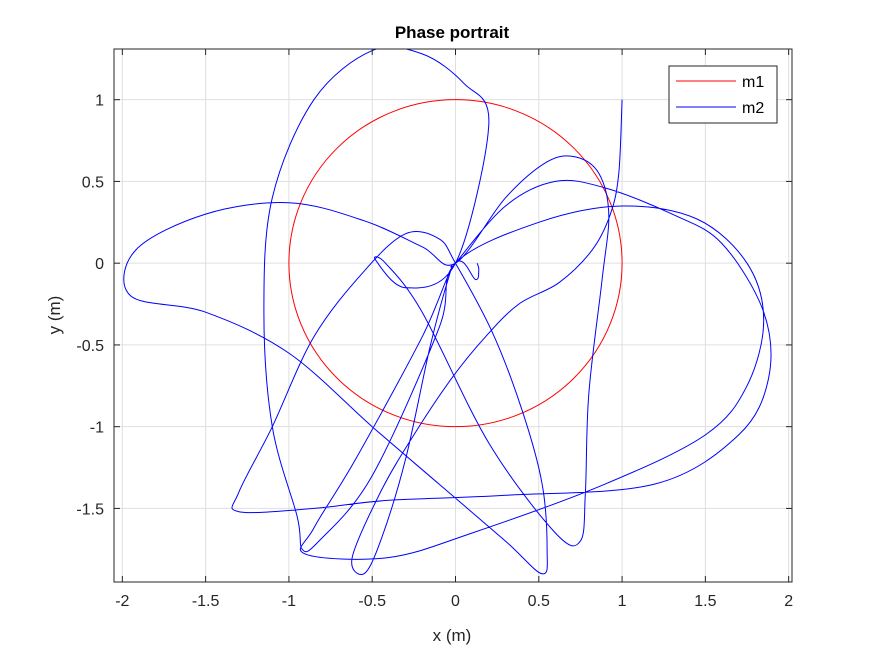 The width and height of the screenshot is (875, 656). I want to click on x-tick-label: 0, so click(455, 601).